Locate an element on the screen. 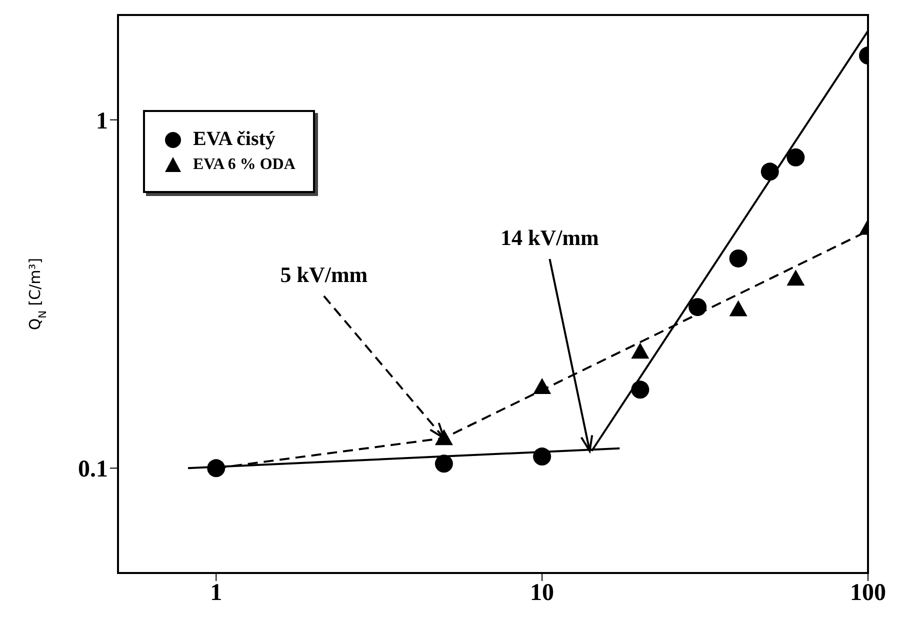 The image size is (899, 626). y-tick-label: 0.1 is located at coordinates (93, 469).